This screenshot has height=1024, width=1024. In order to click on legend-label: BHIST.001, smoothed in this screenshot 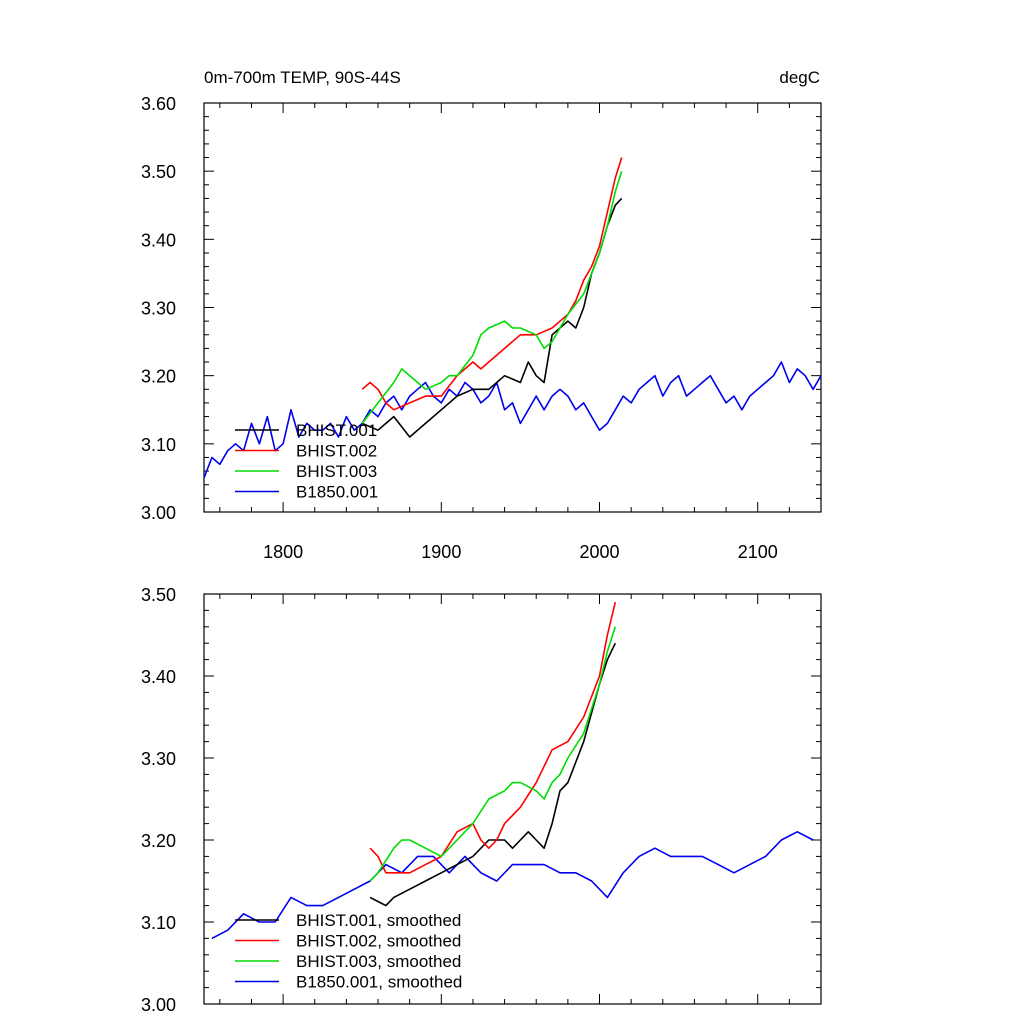, I will do `click(378, 920)`.